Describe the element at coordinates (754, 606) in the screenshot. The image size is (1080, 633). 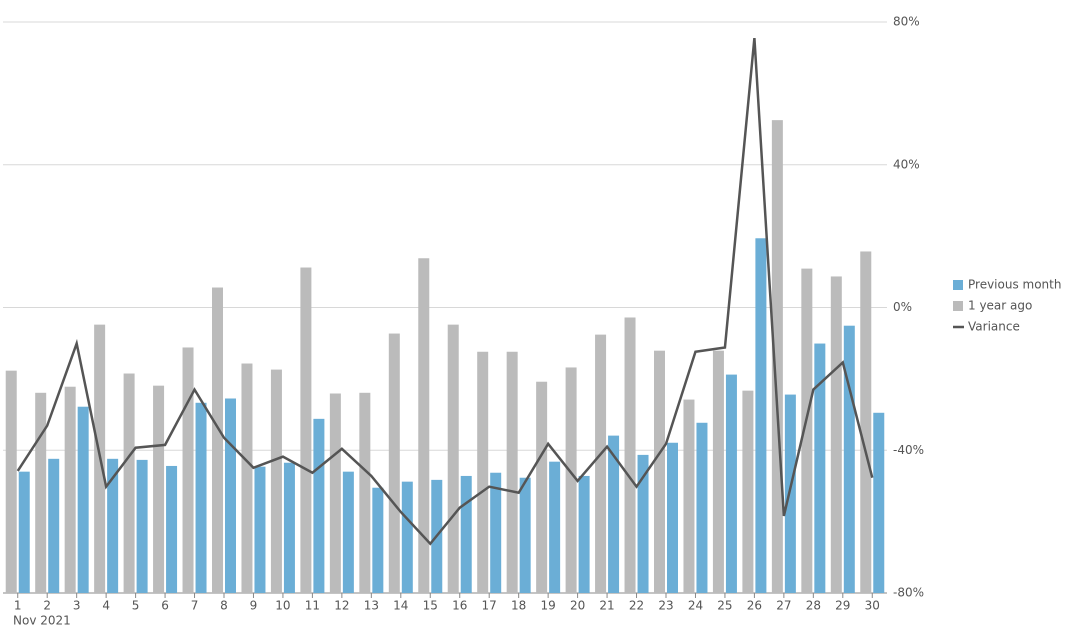
I see `x-tick-label: 26` at that location.